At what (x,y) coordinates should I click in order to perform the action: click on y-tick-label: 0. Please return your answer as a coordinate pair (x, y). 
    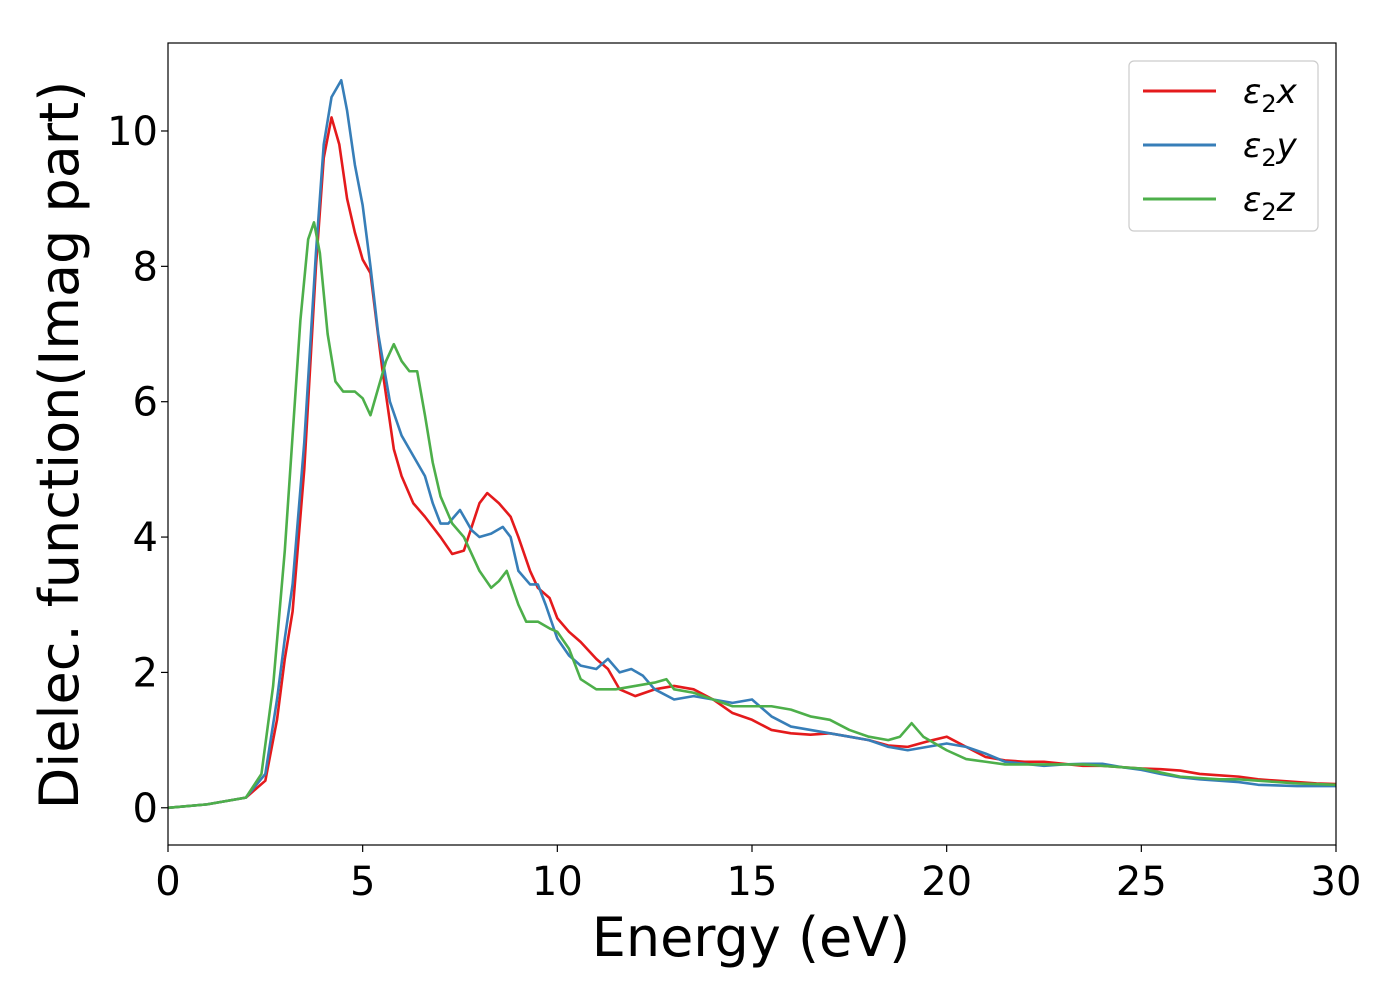
    Looking at the image, I should click on (145, 809).